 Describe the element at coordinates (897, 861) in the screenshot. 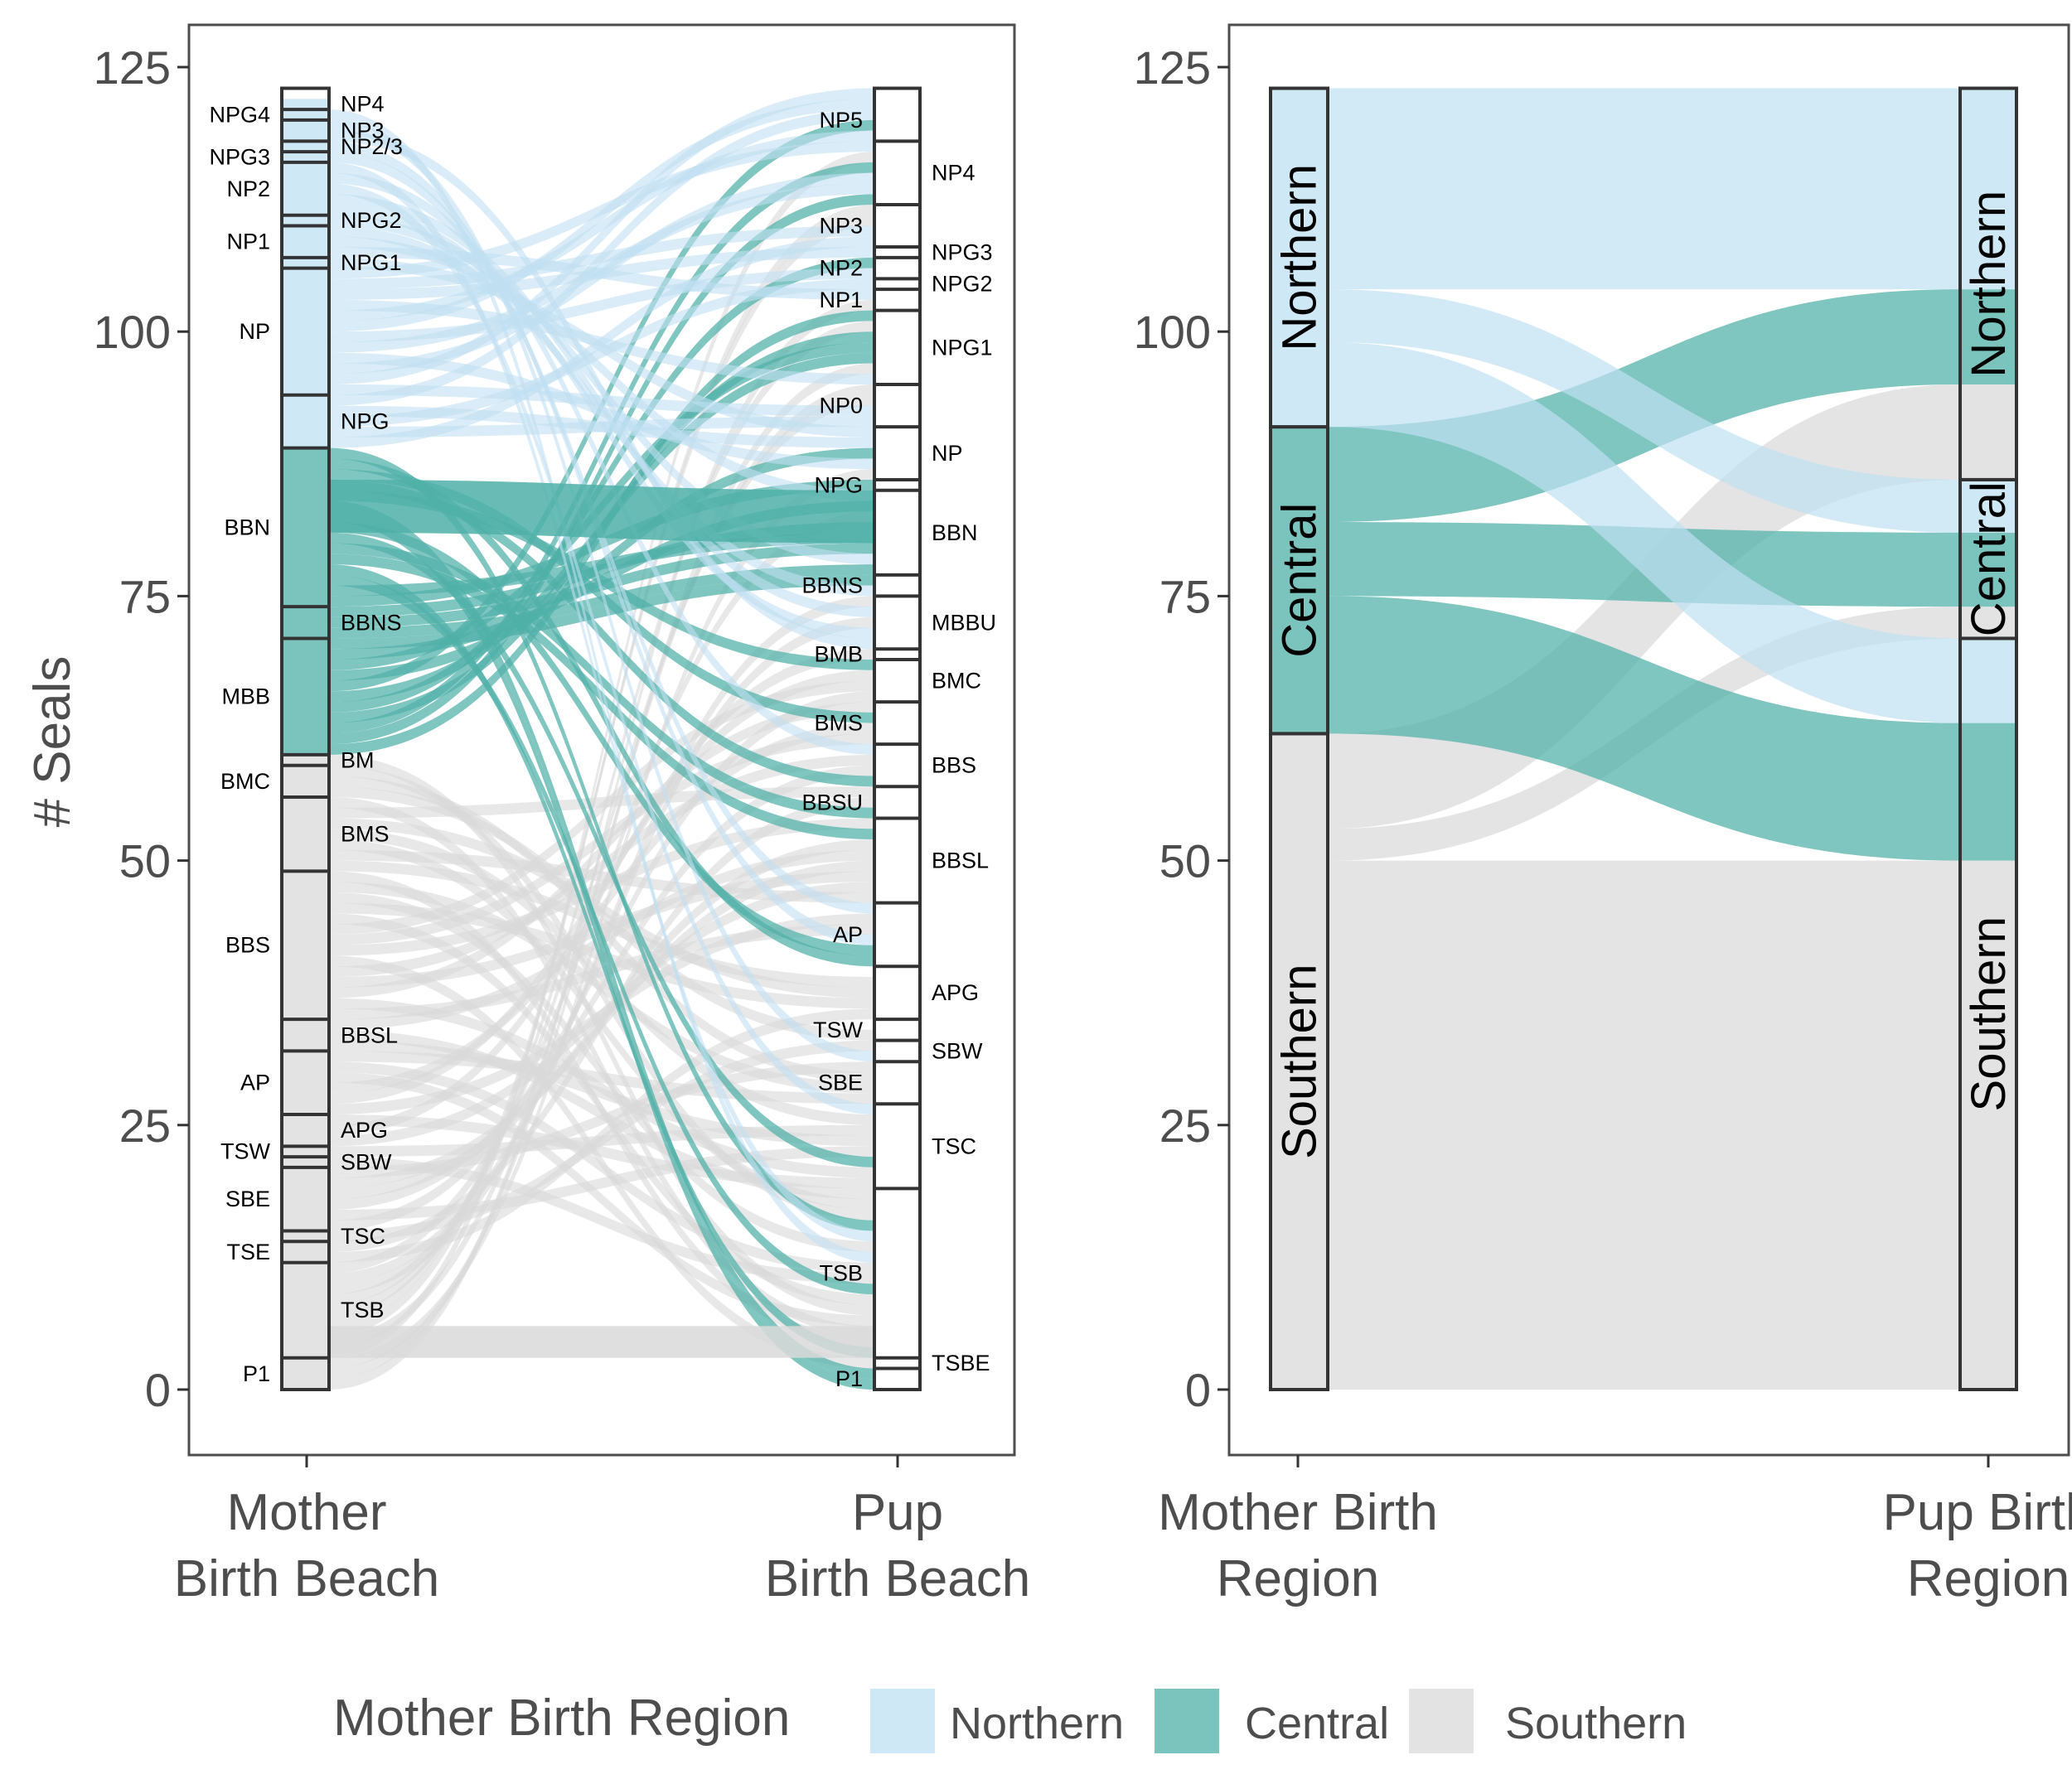

I see `pup-stratum-bbsl` at that location.